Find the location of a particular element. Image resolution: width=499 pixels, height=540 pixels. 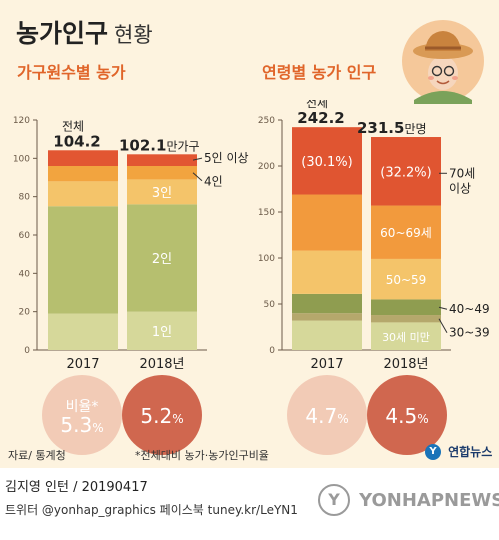

y-tick-label: 50 is located at coordinates (270, 305).